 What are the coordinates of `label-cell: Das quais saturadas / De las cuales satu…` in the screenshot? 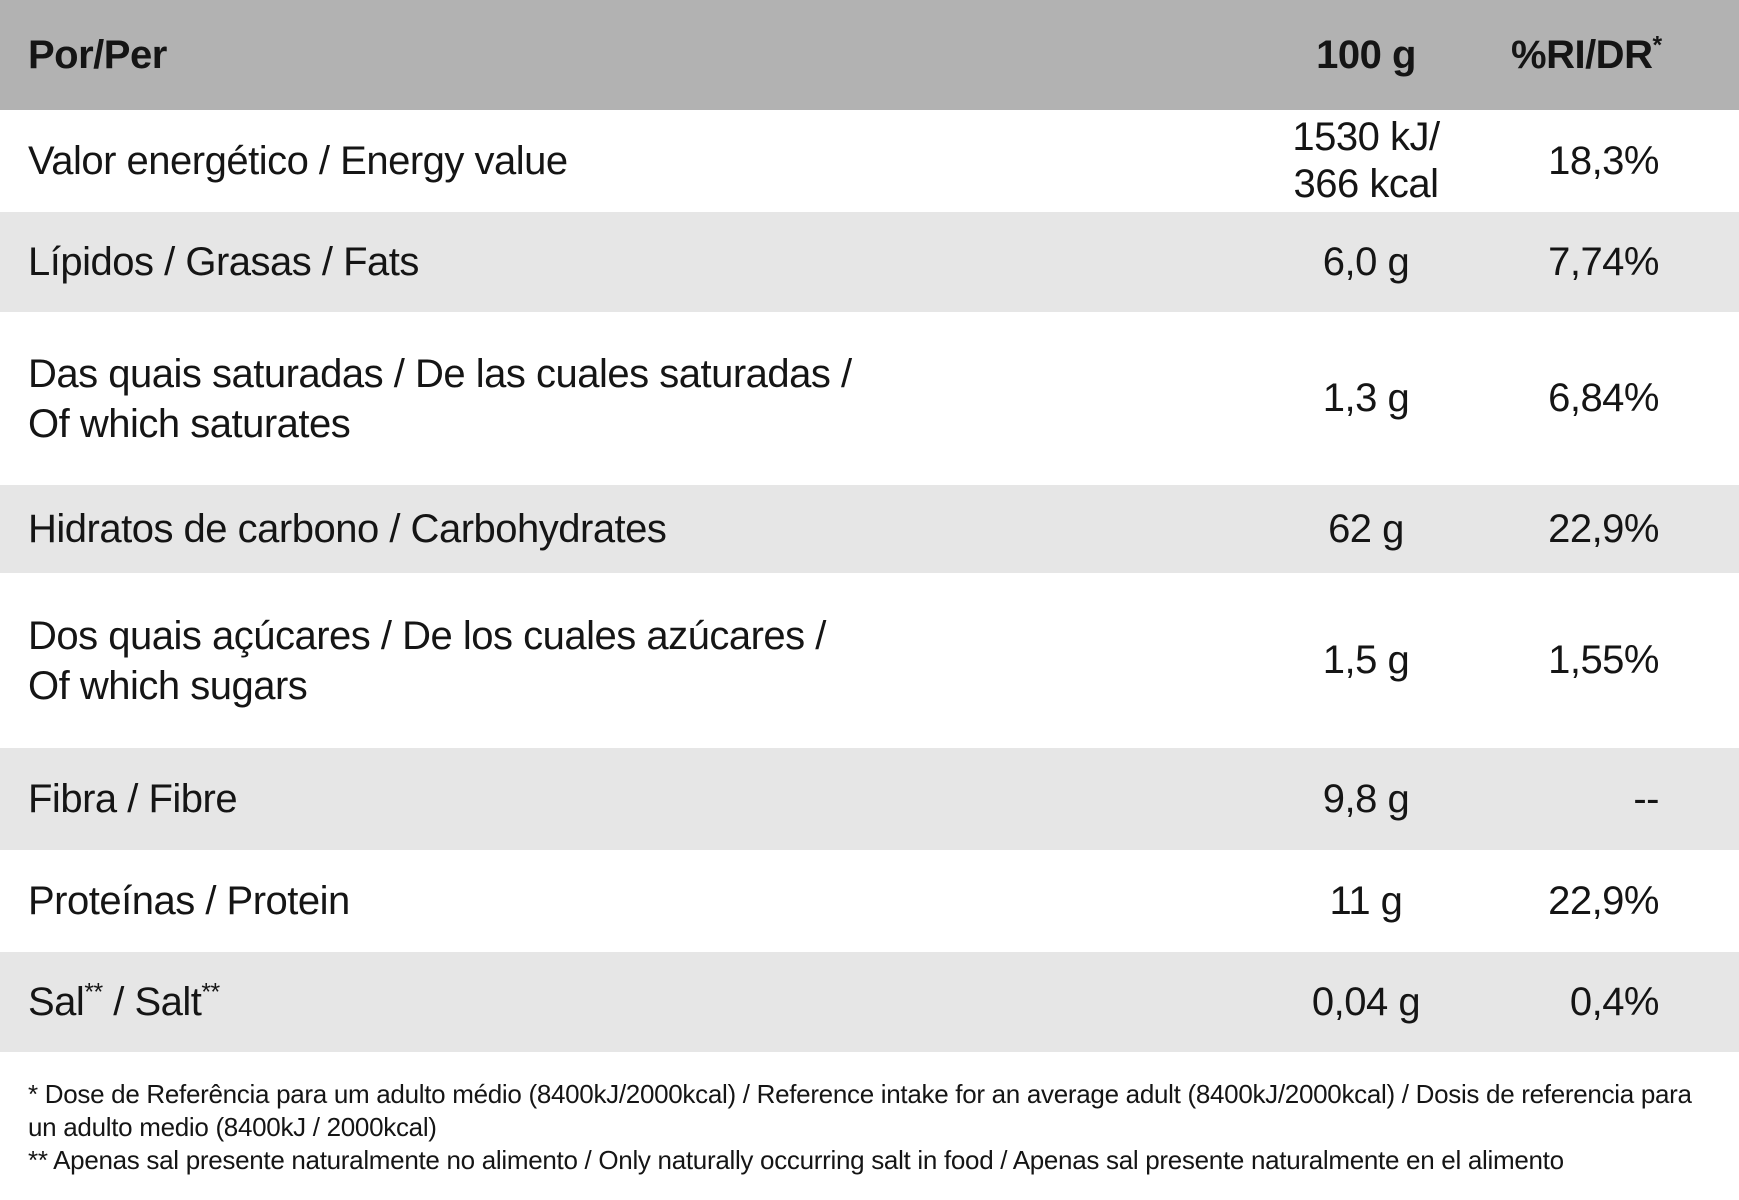 It's located at (611, 398).